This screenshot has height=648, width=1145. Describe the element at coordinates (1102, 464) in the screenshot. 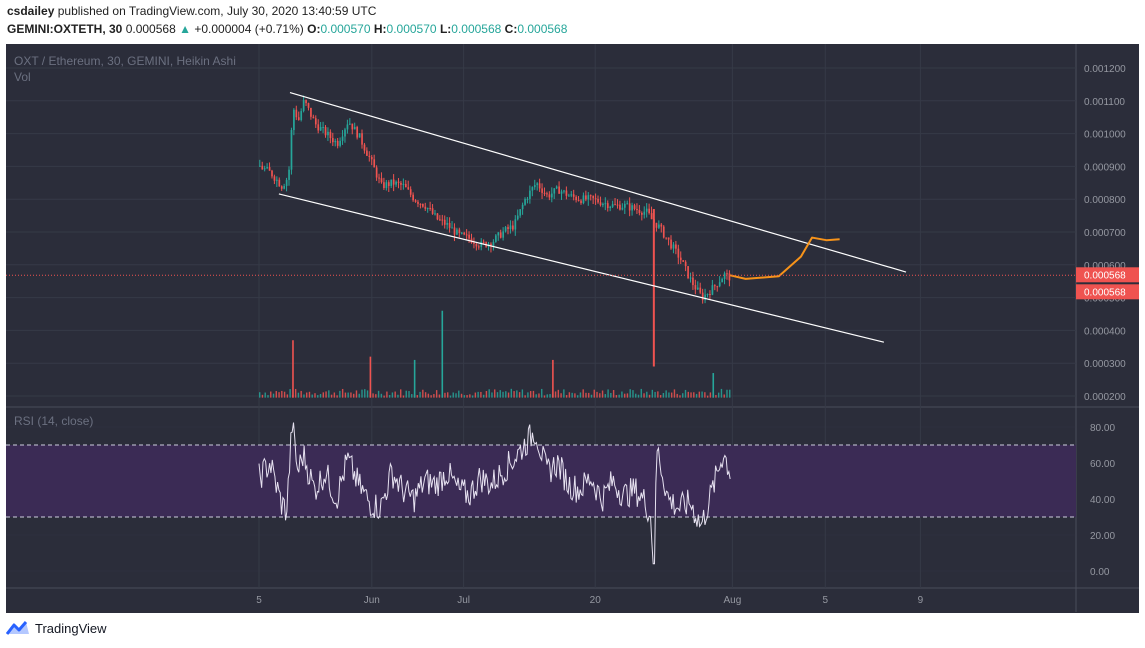

I see `rsi-tick-label: 60.00` at that location.